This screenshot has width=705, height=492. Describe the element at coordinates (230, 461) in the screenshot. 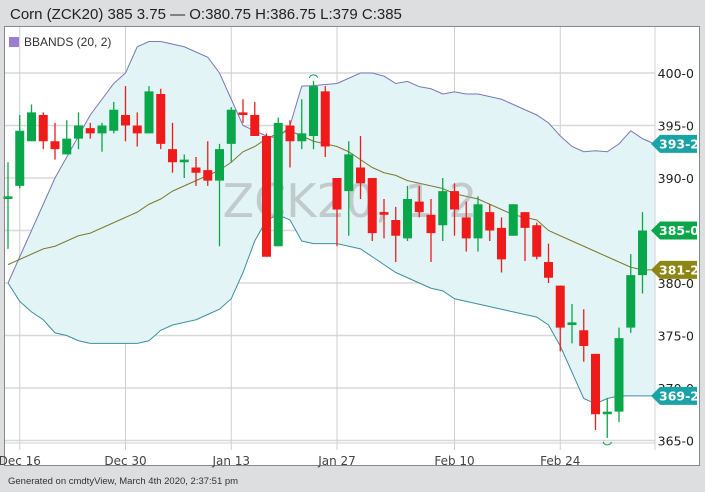

I see `x-tick-label: Jan 13` at that location.